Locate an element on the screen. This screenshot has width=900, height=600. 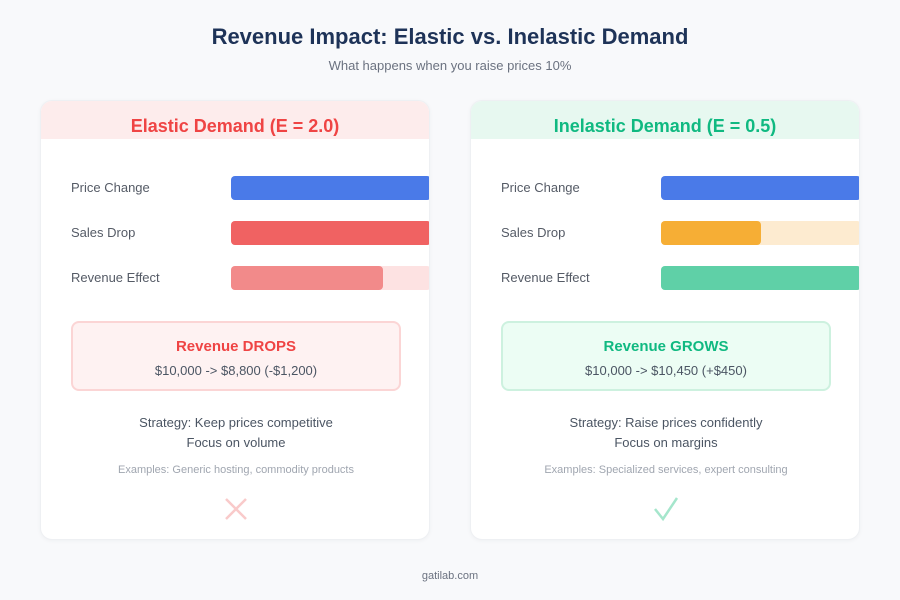
bar-row: Revenue Effect -12% is located at coordinates (250, 278).